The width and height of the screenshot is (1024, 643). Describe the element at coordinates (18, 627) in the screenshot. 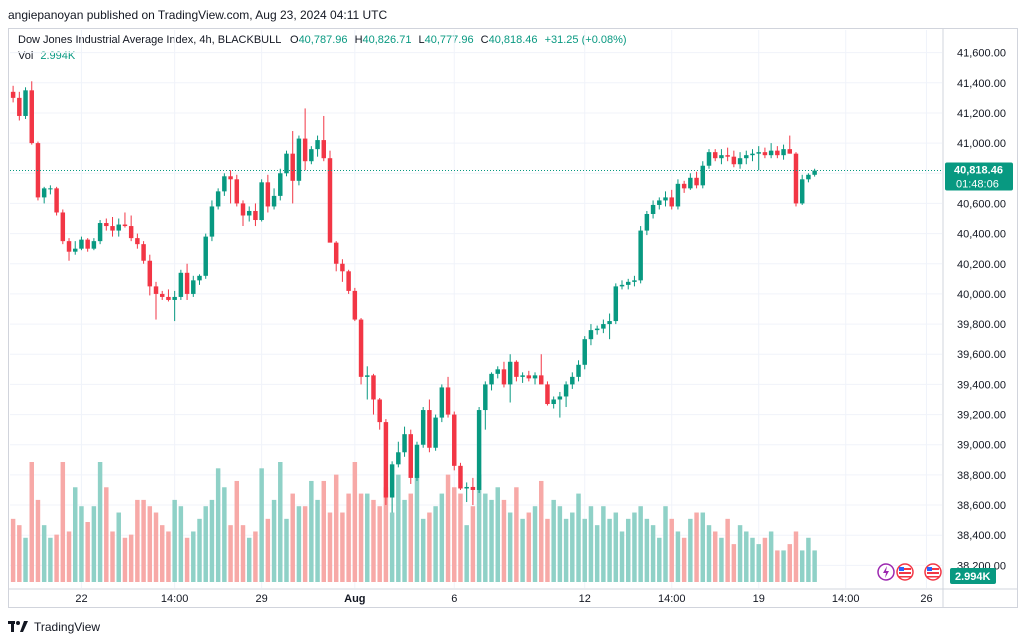

I see `tradingview-logo-icon` at that location.